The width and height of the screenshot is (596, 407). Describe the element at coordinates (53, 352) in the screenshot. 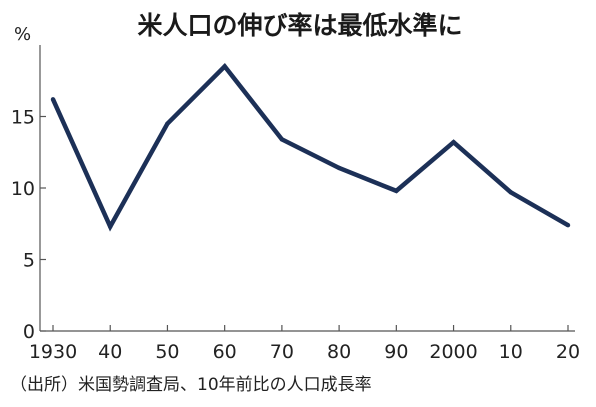

I see `x-tick-label: 1930` at that location.